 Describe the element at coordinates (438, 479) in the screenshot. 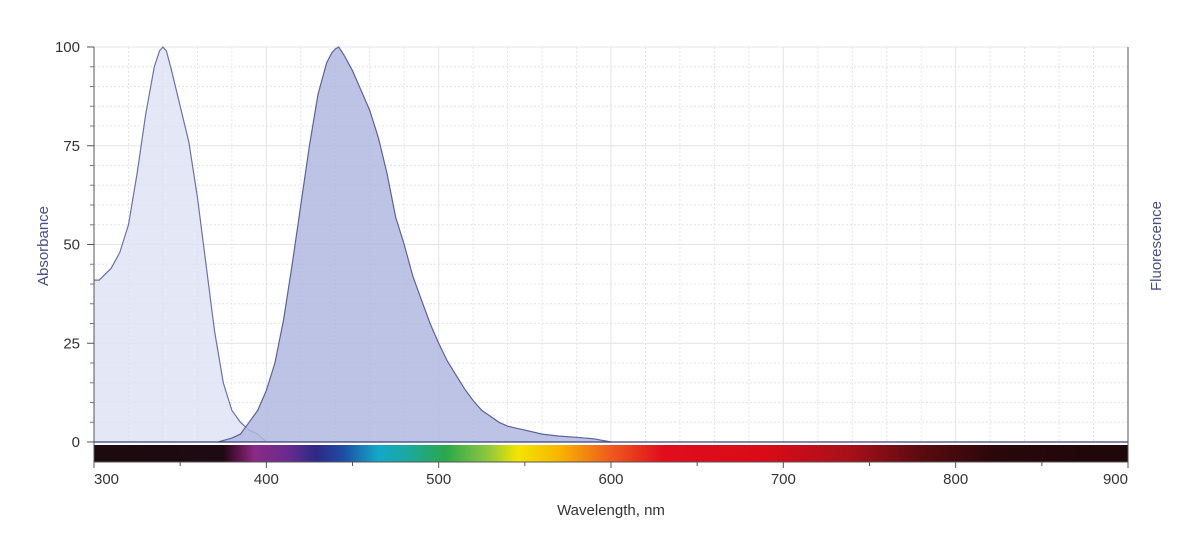

I see `x-tick-label: 500` at that location.